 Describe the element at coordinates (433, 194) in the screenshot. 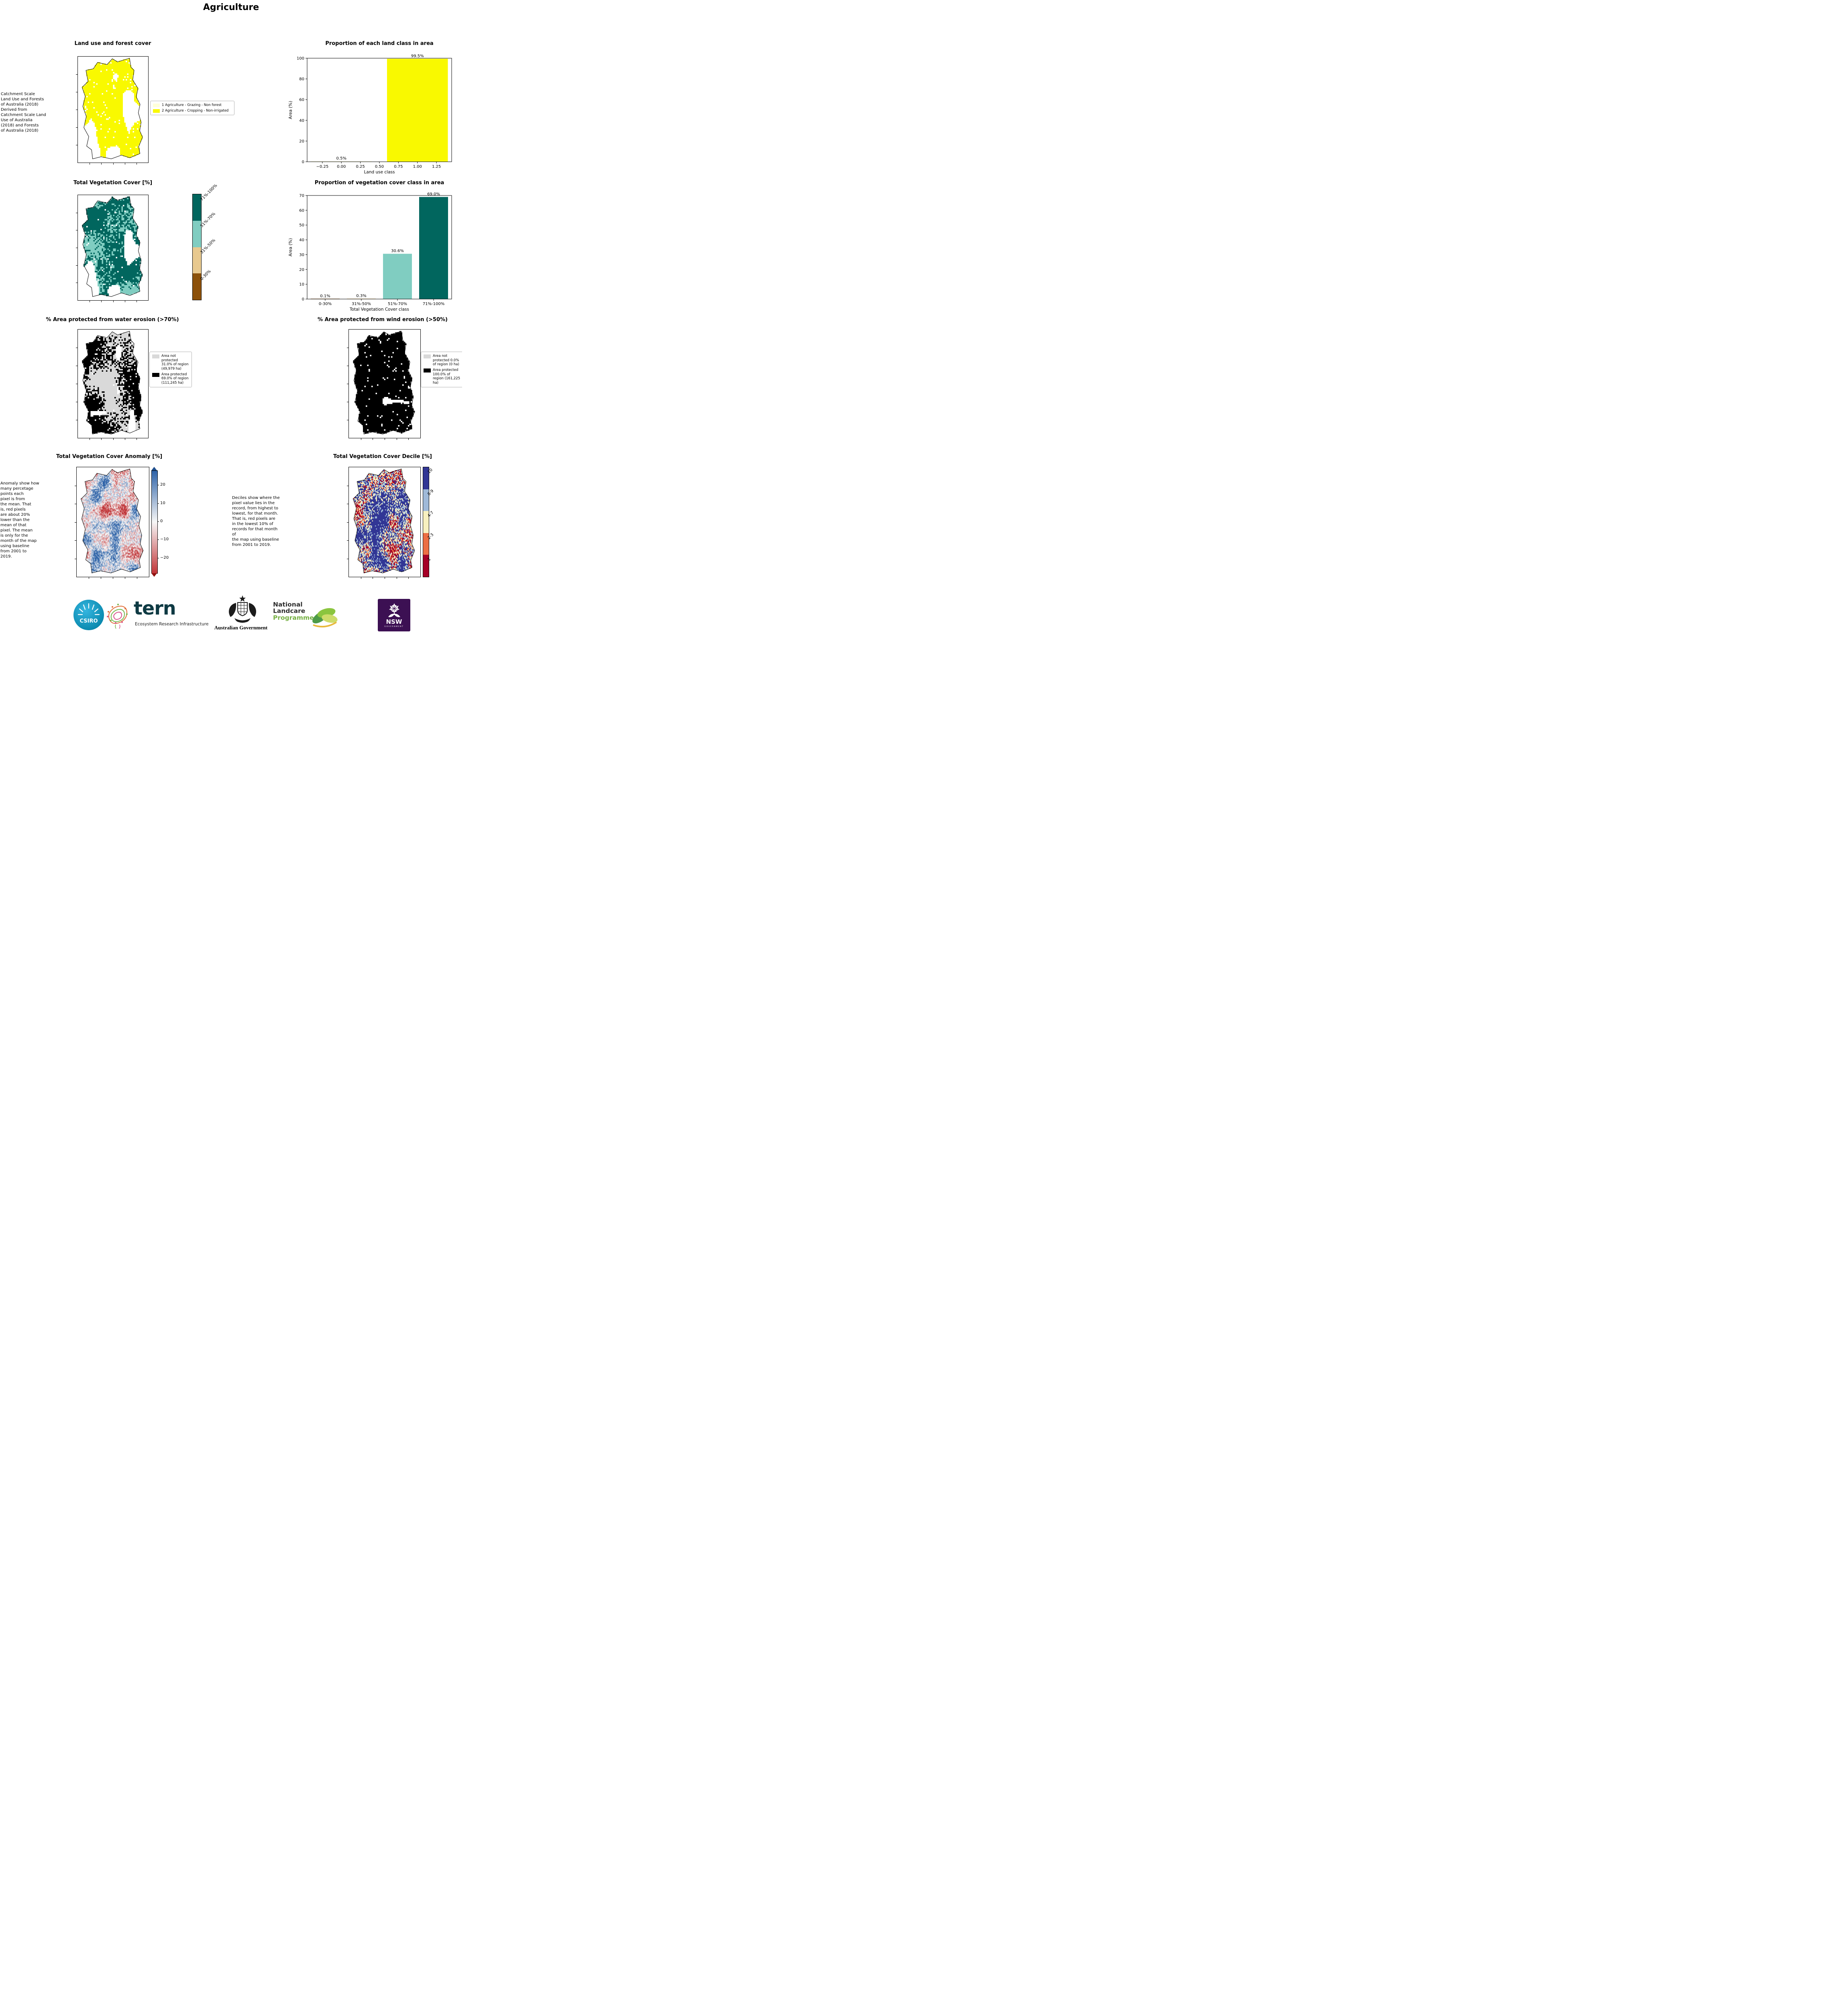

I see `svg-text: 69.0%` at that location.